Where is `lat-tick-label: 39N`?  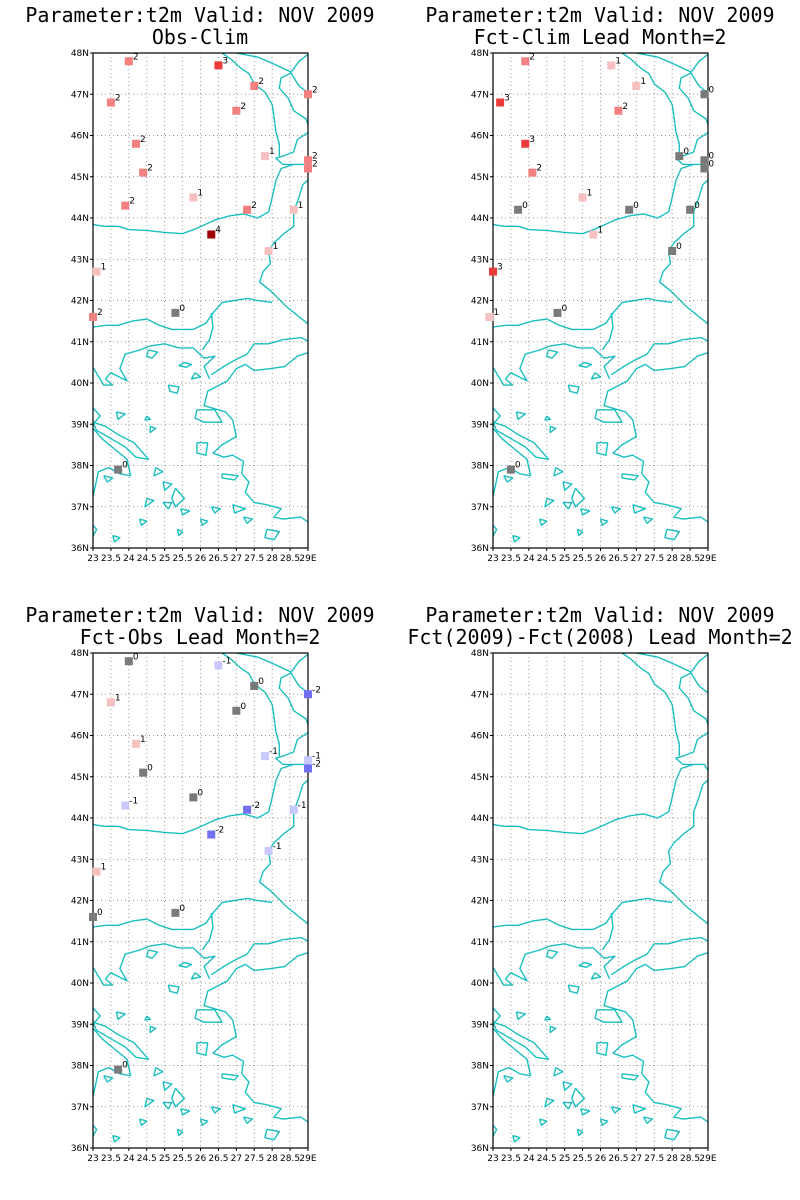
lat-tick-label: 39N is located at coordinates (80, 425).